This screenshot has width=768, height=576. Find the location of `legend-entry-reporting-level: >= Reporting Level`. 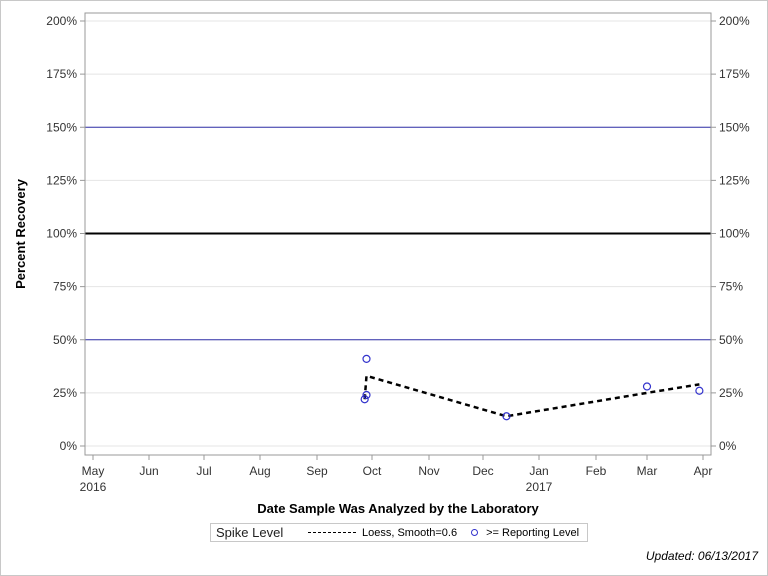

legend-entry-reporting-level: >= Reporting Level is located at coordinates (533, 532).